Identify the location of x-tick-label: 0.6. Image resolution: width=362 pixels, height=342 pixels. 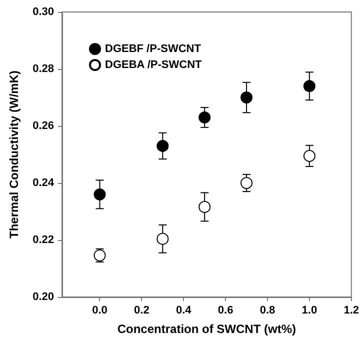
(226, 310).